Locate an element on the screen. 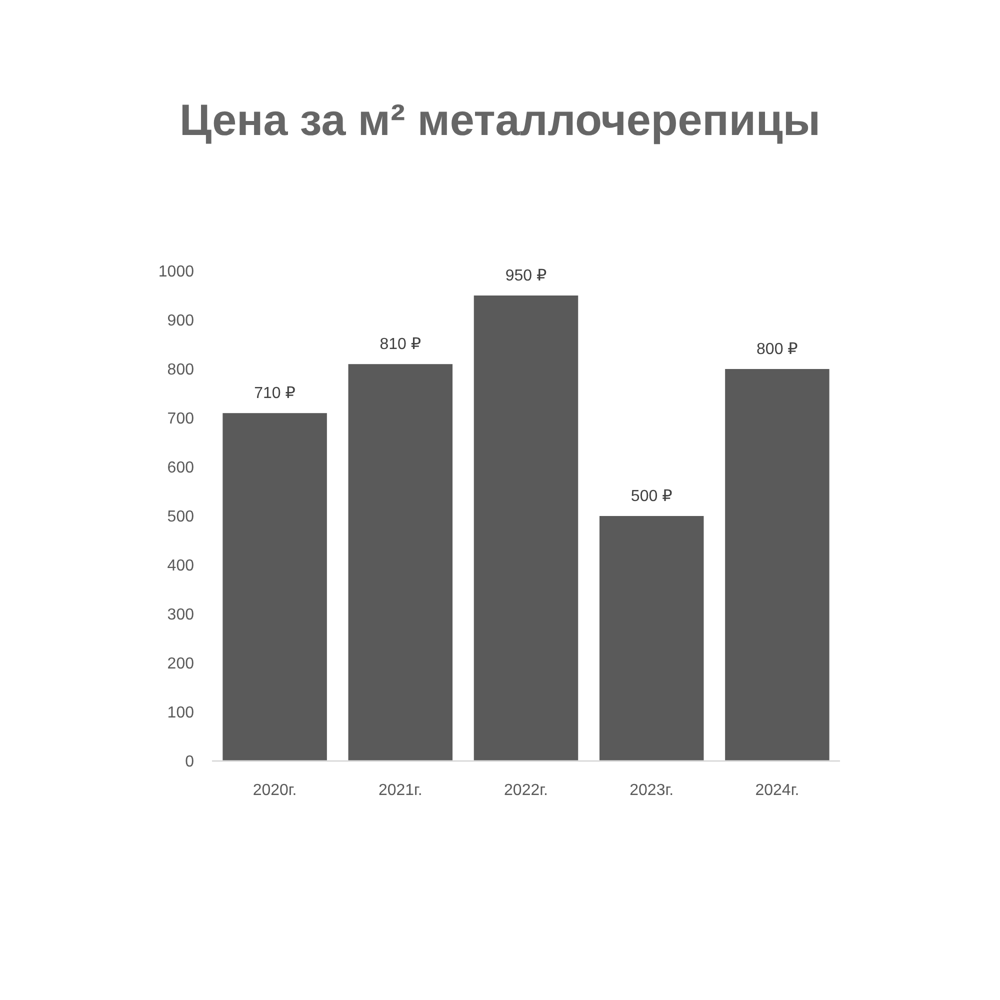 The image size is (1000, 1000). y-tick-label: 300 is located at coordinates (180, 615).